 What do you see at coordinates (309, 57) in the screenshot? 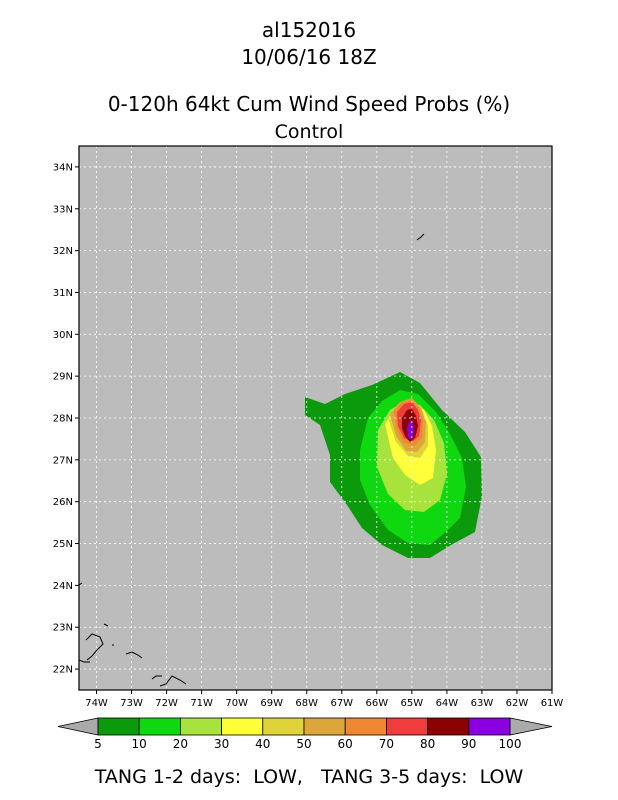
I see `datetime-title: 10/06/16 18Z` at bounding box center [309, 57].